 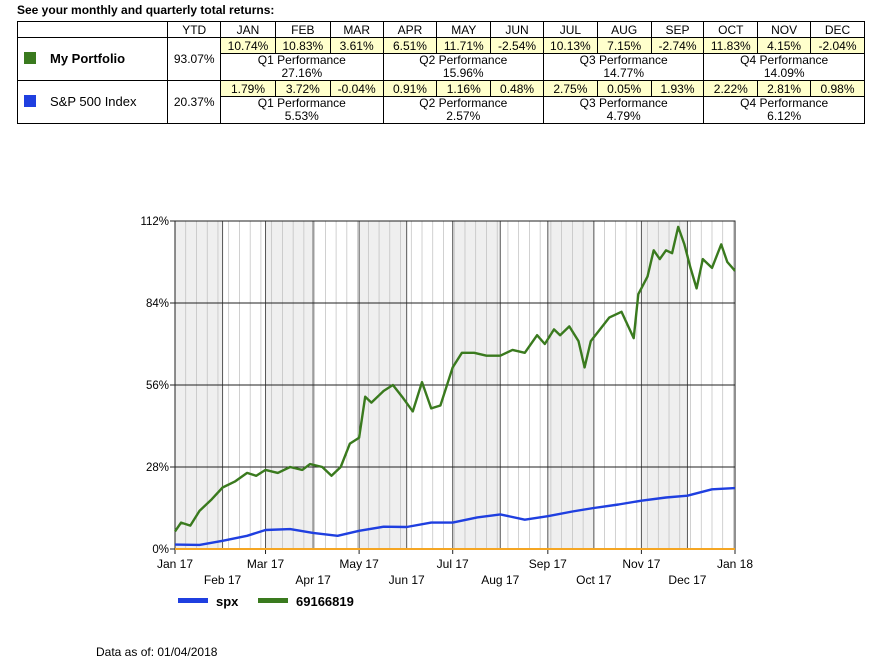 What do you see at coordinates (359, 564) in the screenshot?
I see `x-tick-label: May 17` at bounding box center [359, 564].